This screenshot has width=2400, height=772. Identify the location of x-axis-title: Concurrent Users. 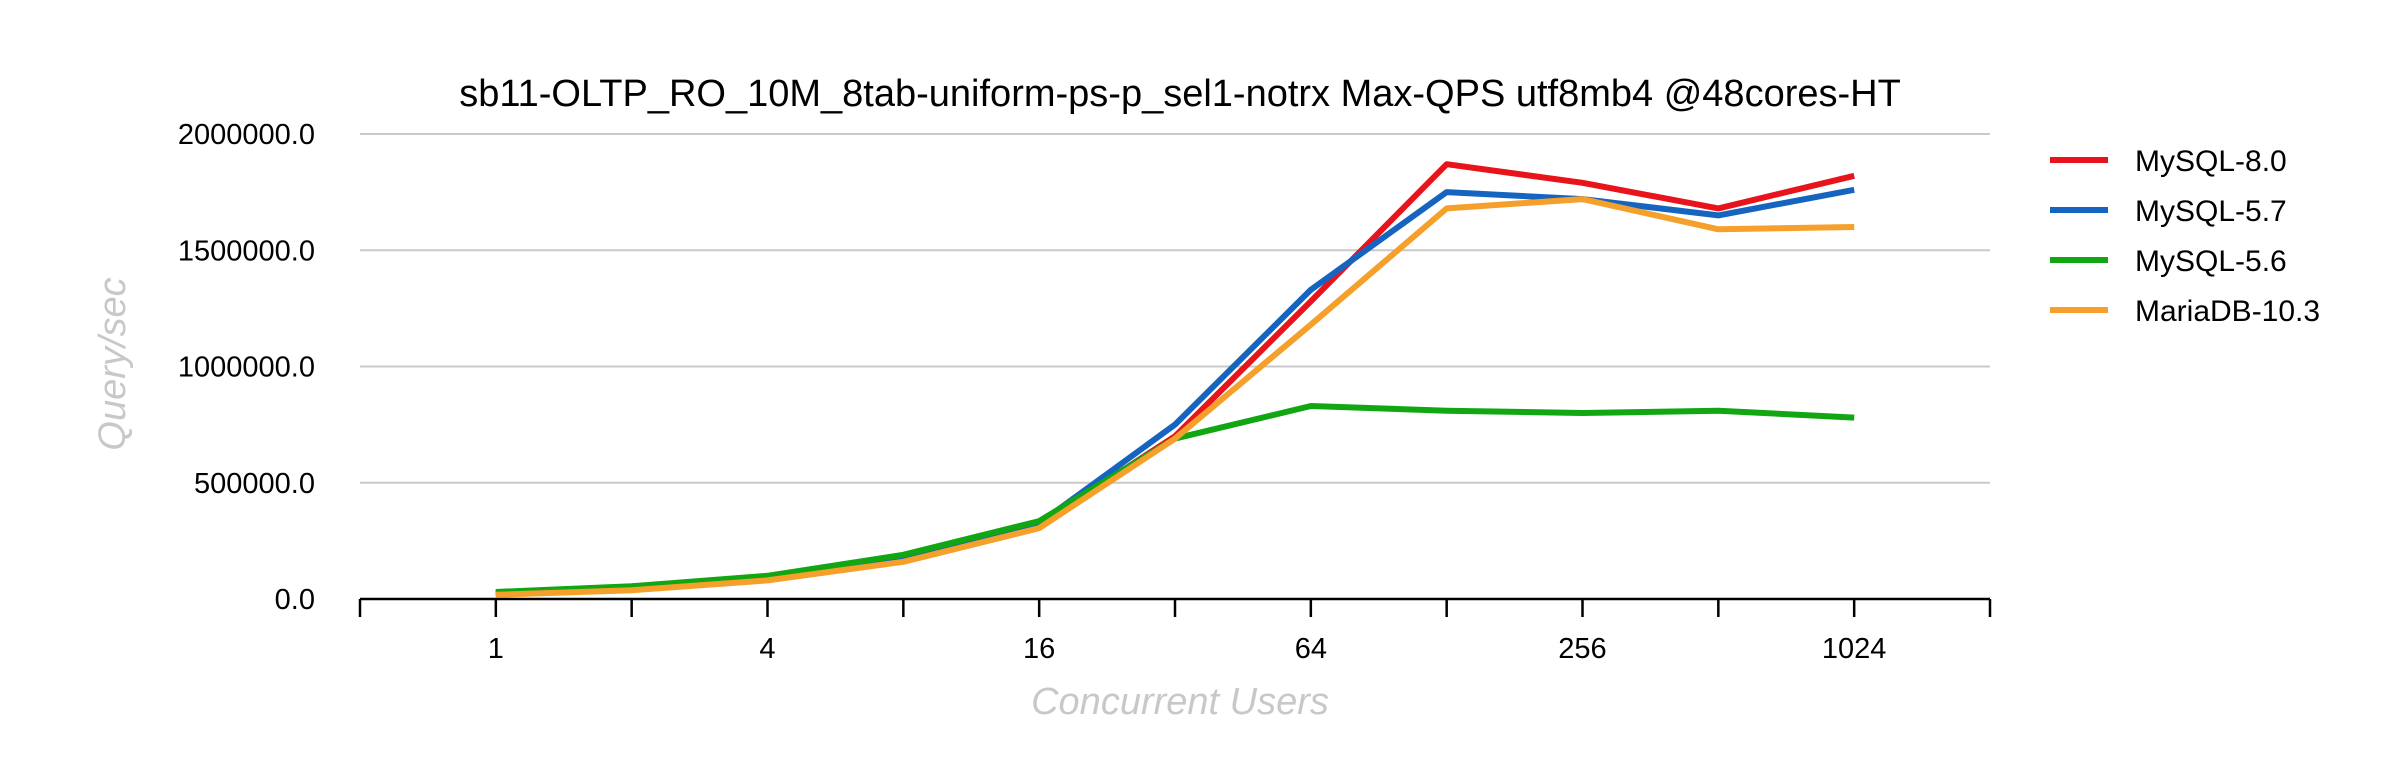
(1180, 702).